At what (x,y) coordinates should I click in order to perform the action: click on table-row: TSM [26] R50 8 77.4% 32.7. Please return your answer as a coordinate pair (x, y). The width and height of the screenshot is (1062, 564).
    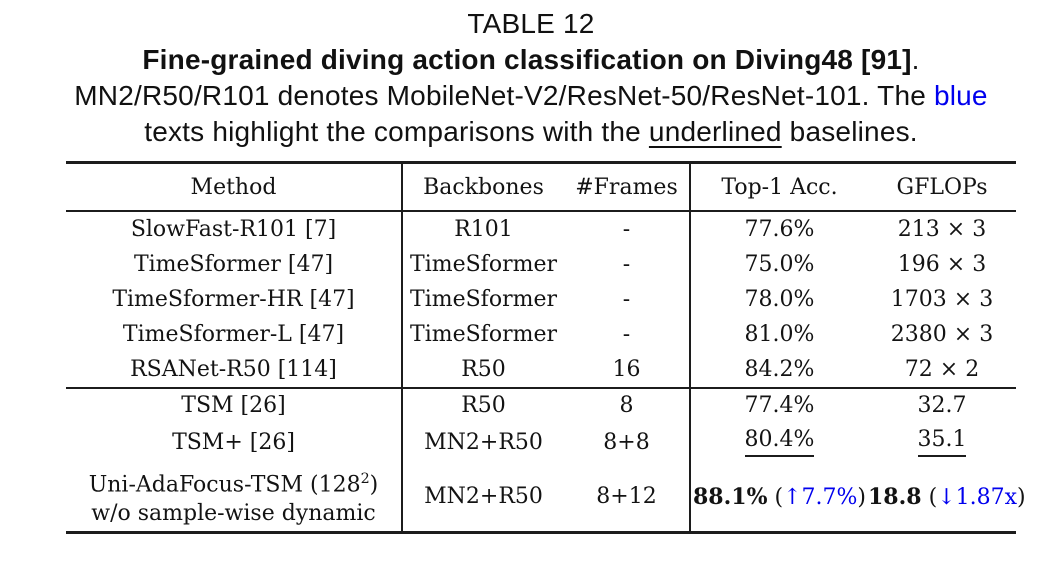
    Looking at the image, I should click on (541, 405).